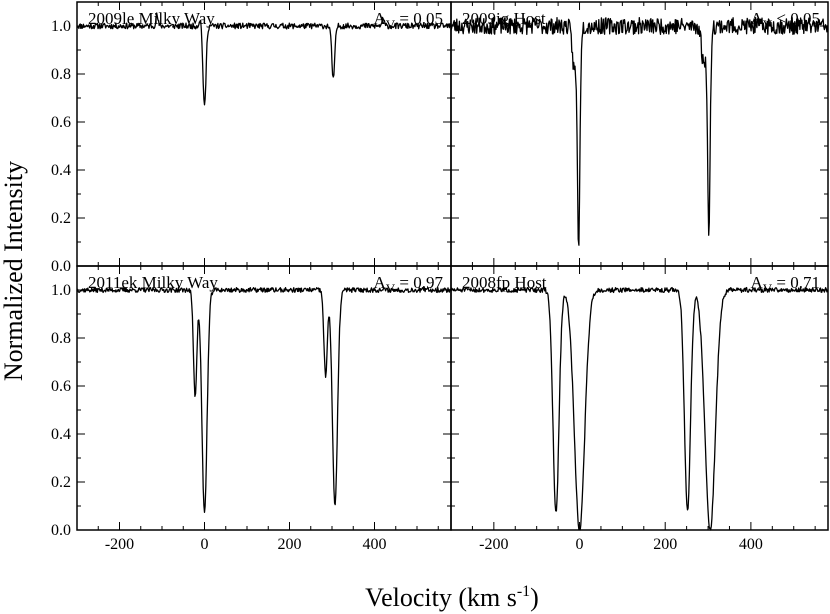 This screenshot has height=614, width=830. I want to click on panel-title: 2009ig Host, so click(504, 18).